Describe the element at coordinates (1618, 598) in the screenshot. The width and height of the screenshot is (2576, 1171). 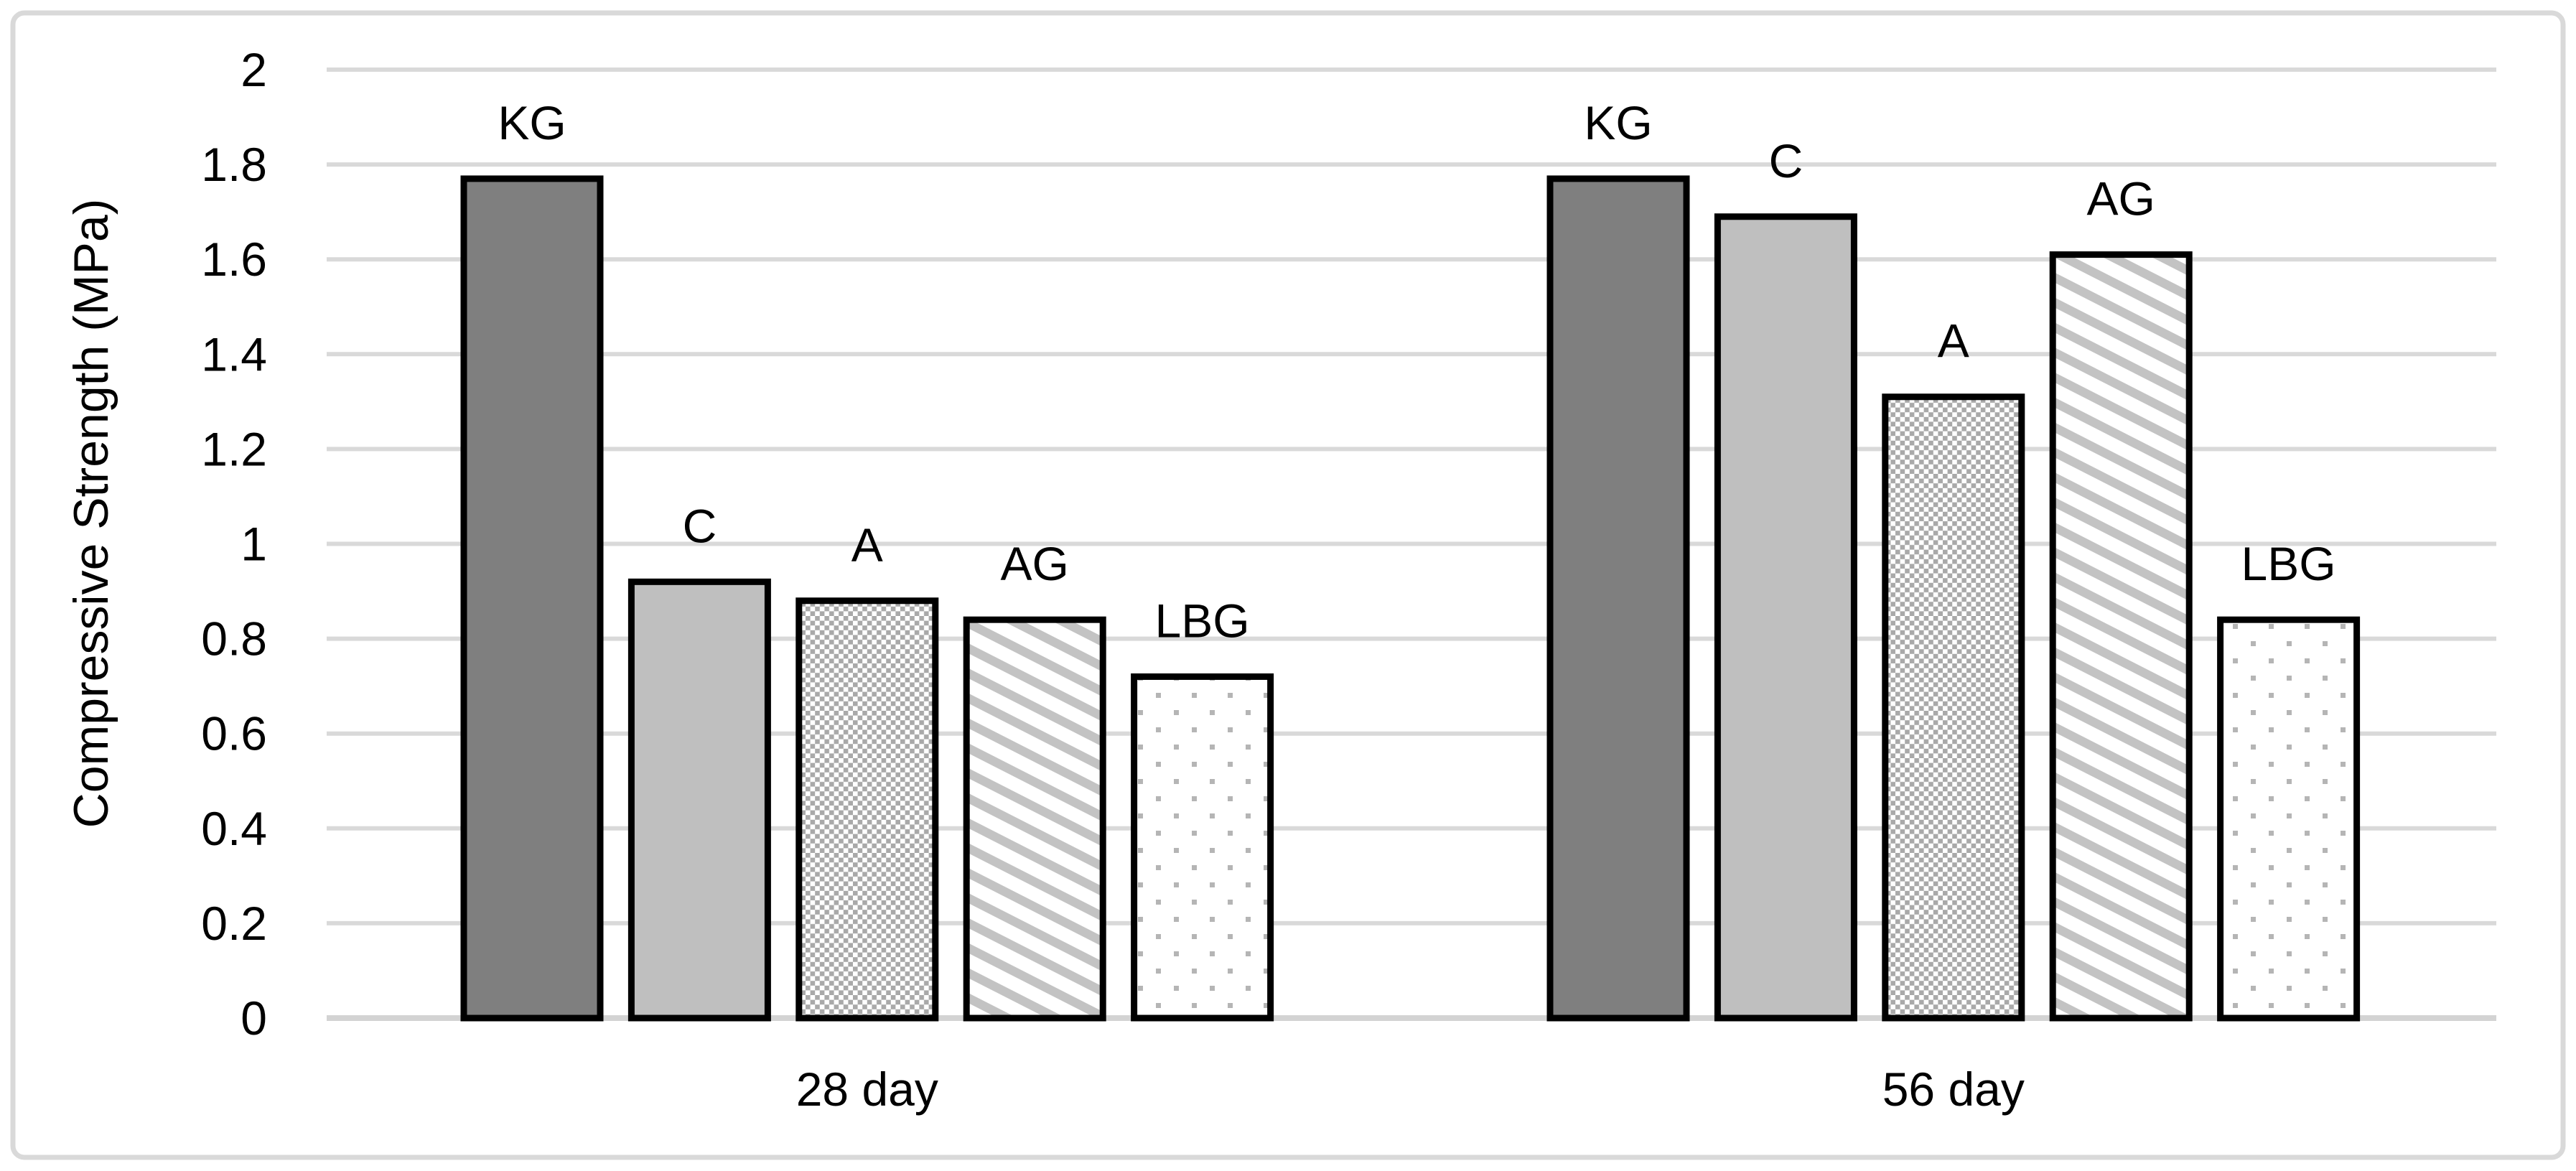
I see `bar-KG-56-day` at that location.